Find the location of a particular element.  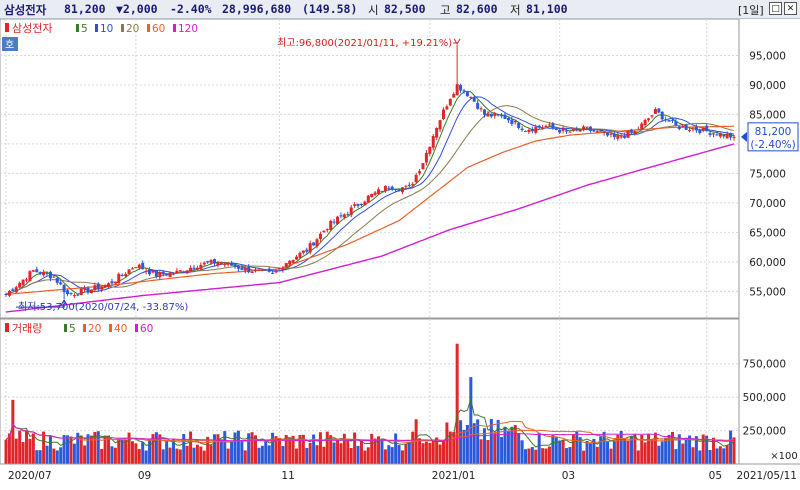

hoga-badge is located at coordinates (10, 44).